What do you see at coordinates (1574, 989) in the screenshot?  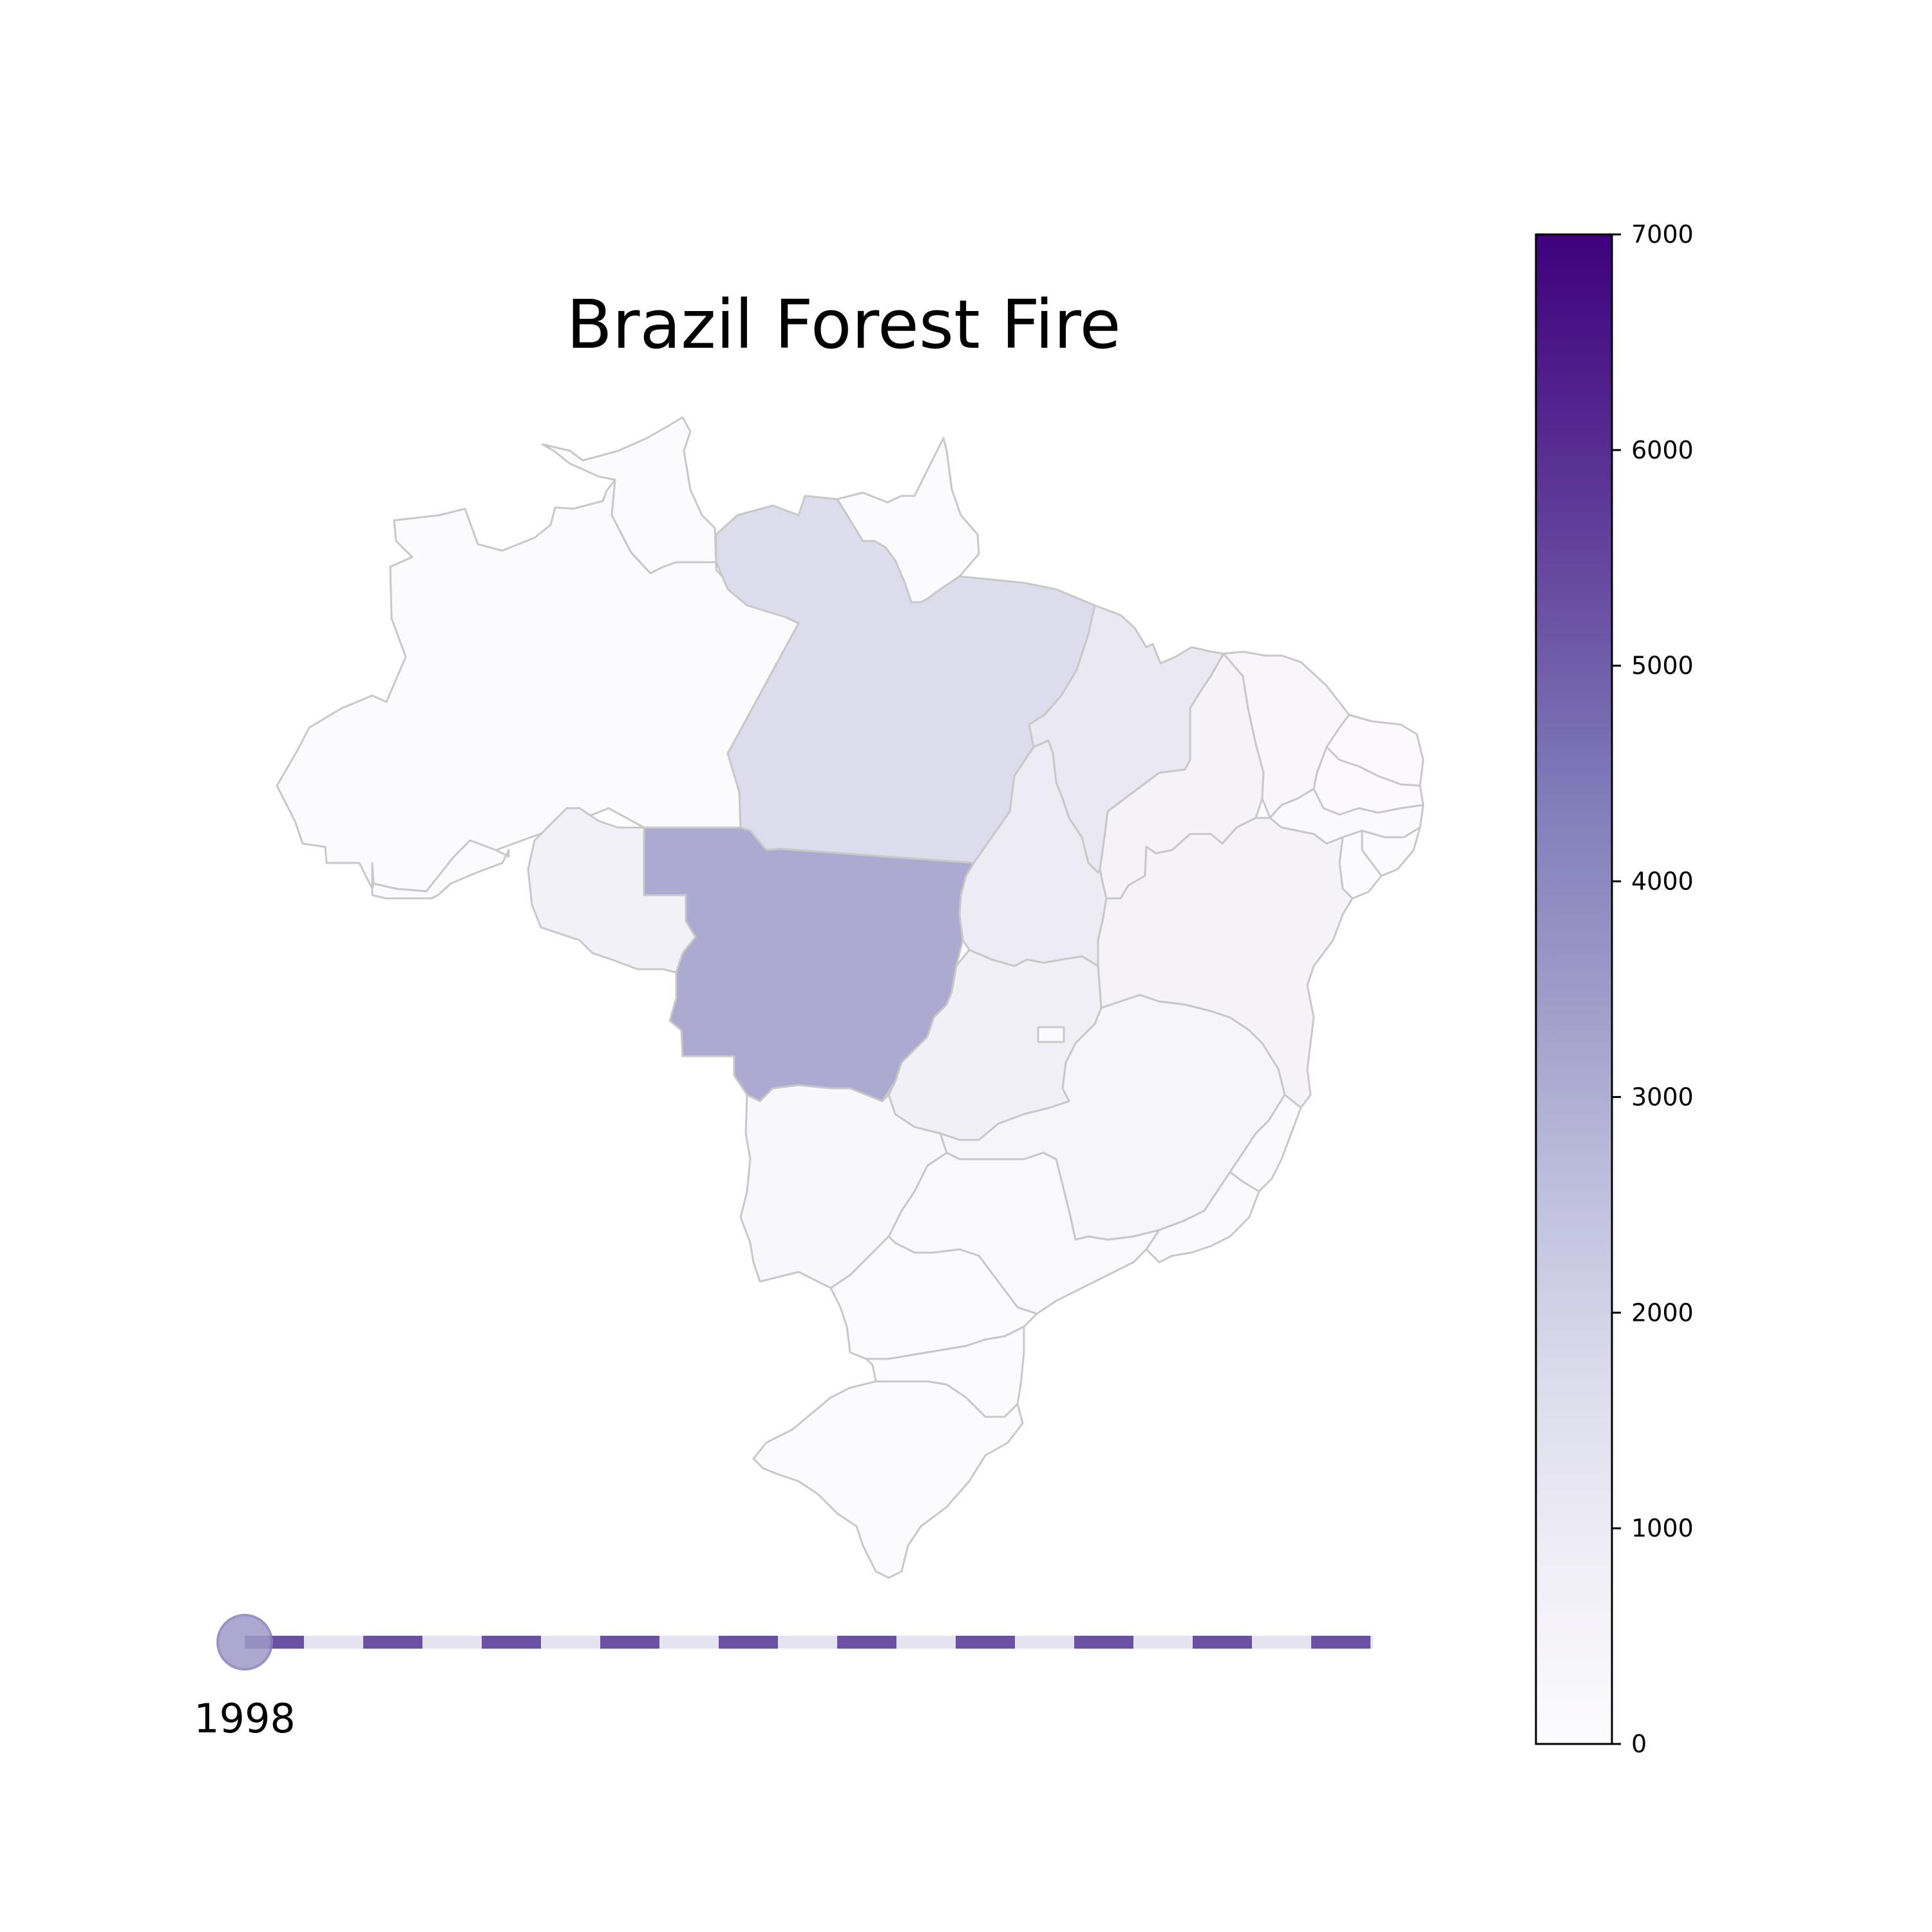 I see `colorbar-gradient` at bounding box center [1574, 989].